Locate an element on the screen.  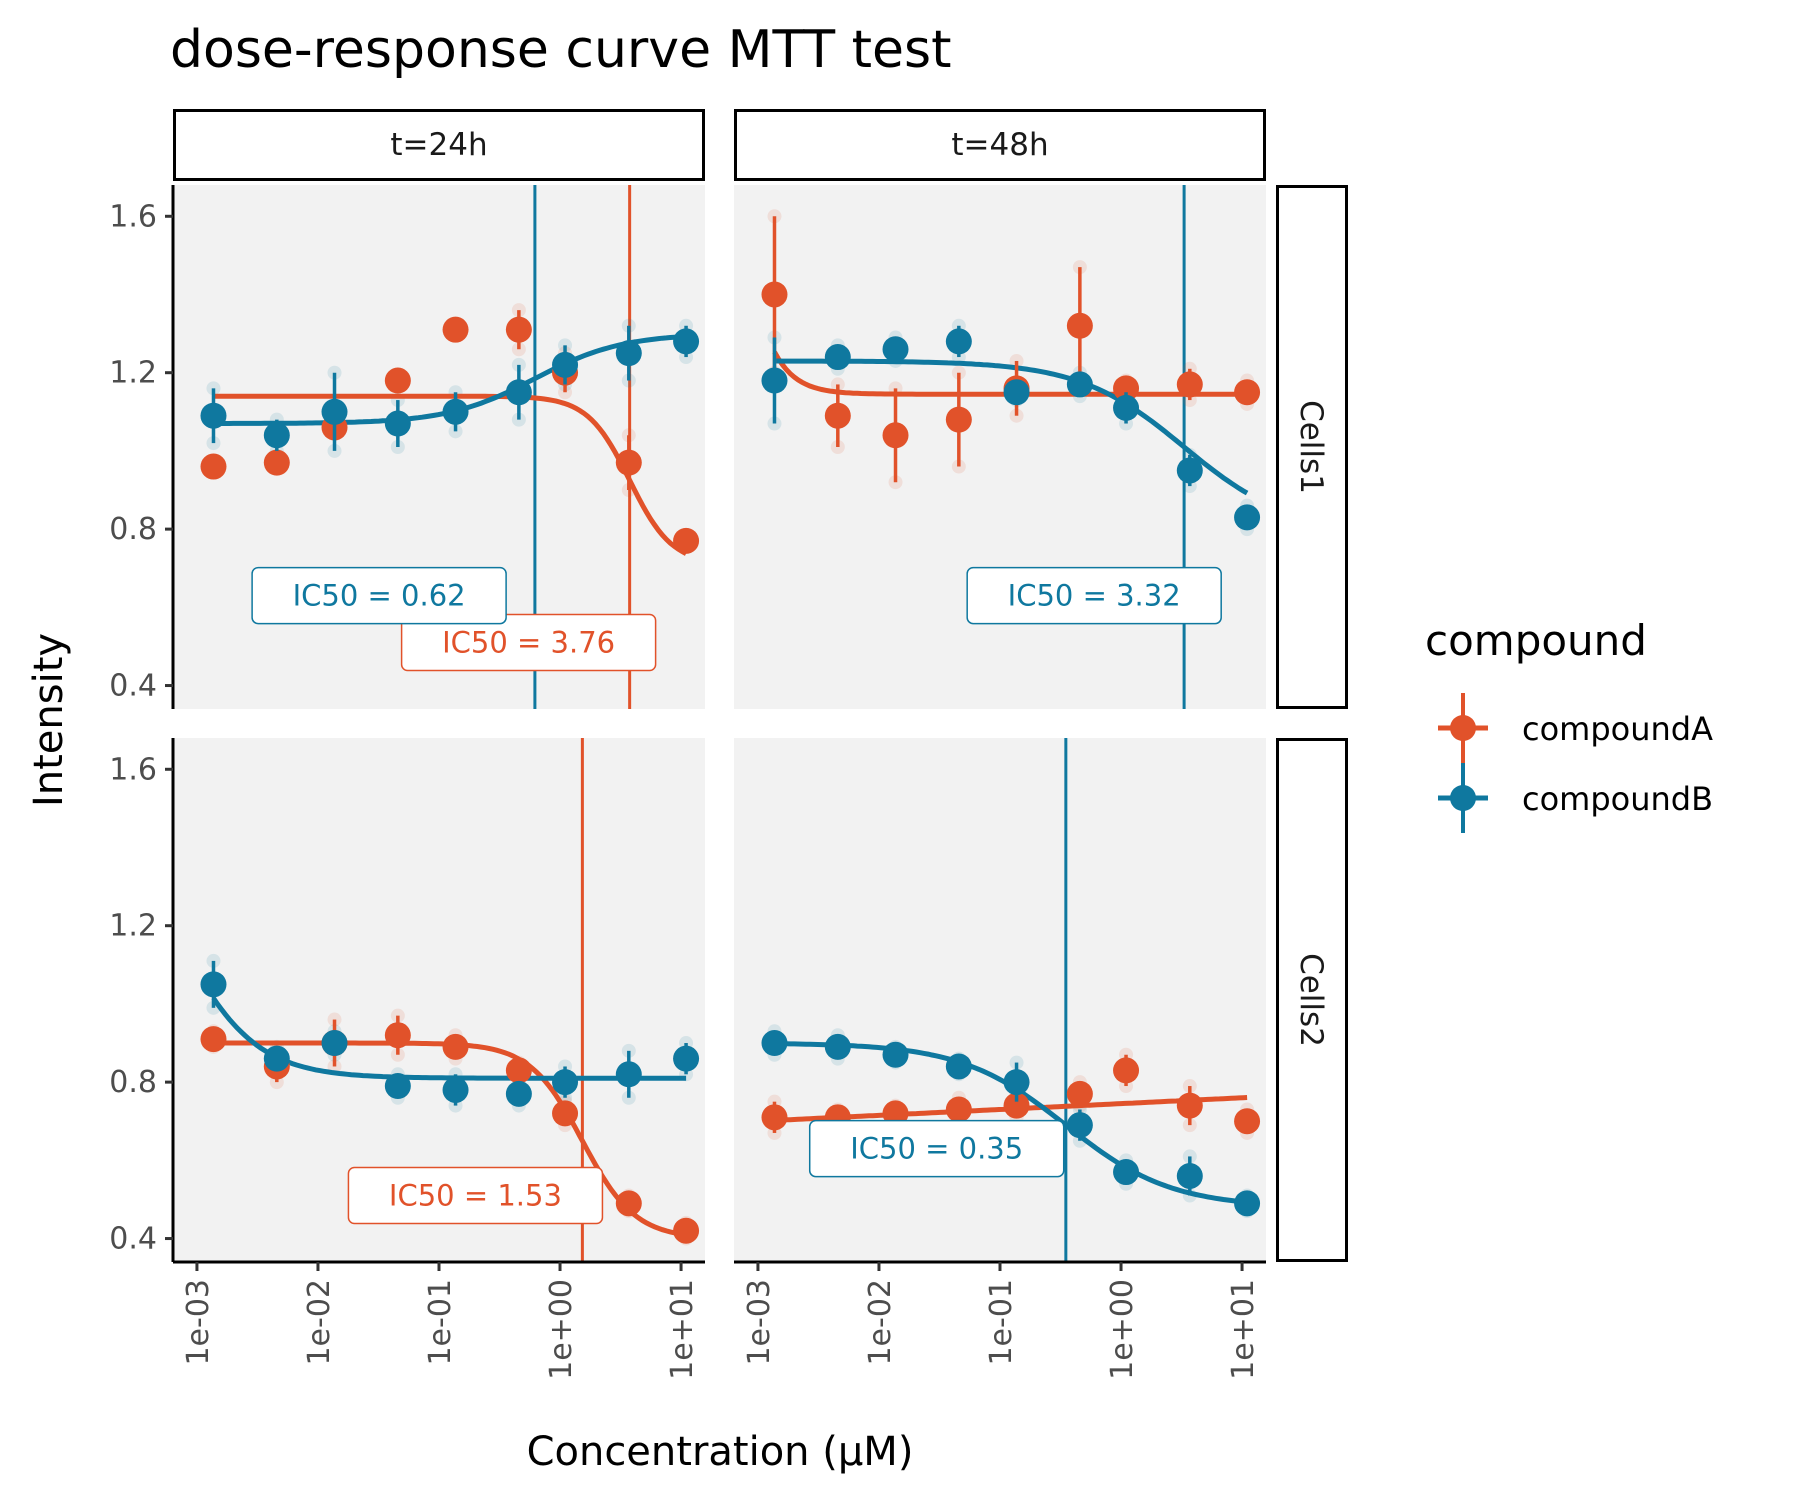
ic50-label-compoundB: IC50 = 0.62 is located at coordinates (379, 595).